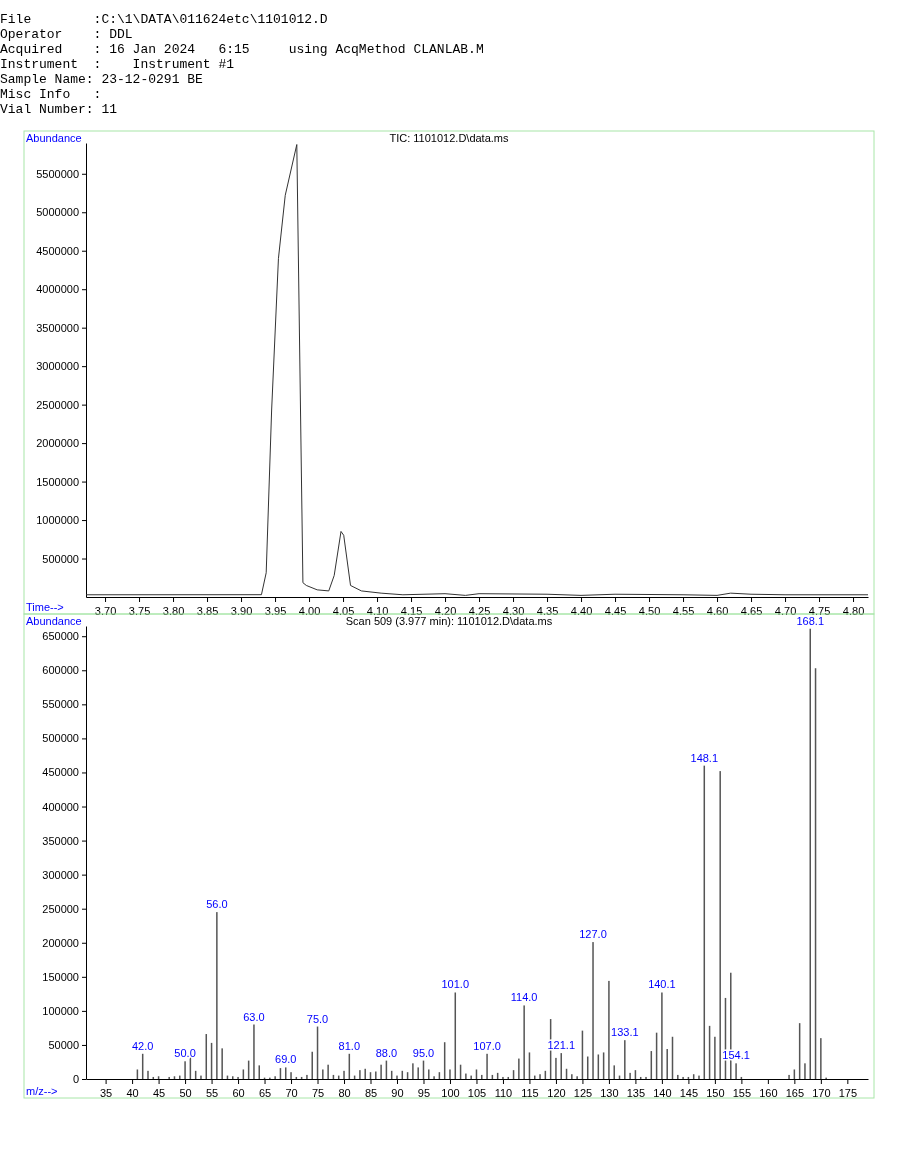  What do you see at coordinates (349, 1045) in the screenshot?
I see `annotation: 81.0` at bounding box center [349, 1045].